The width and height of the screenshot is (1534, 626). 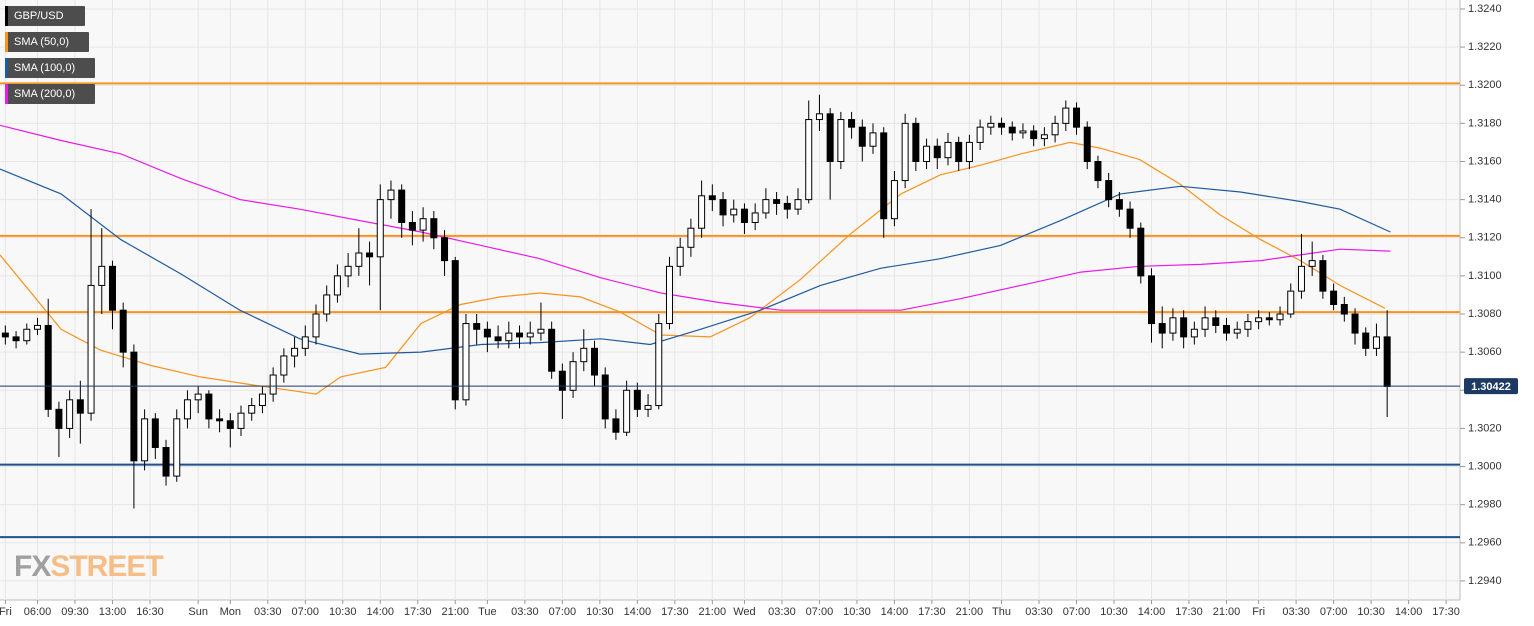 What do you see at coordinates (113, 612) in the screenshot?
I see `x-tick-label: 13:00` at bounding box center [113, 612].